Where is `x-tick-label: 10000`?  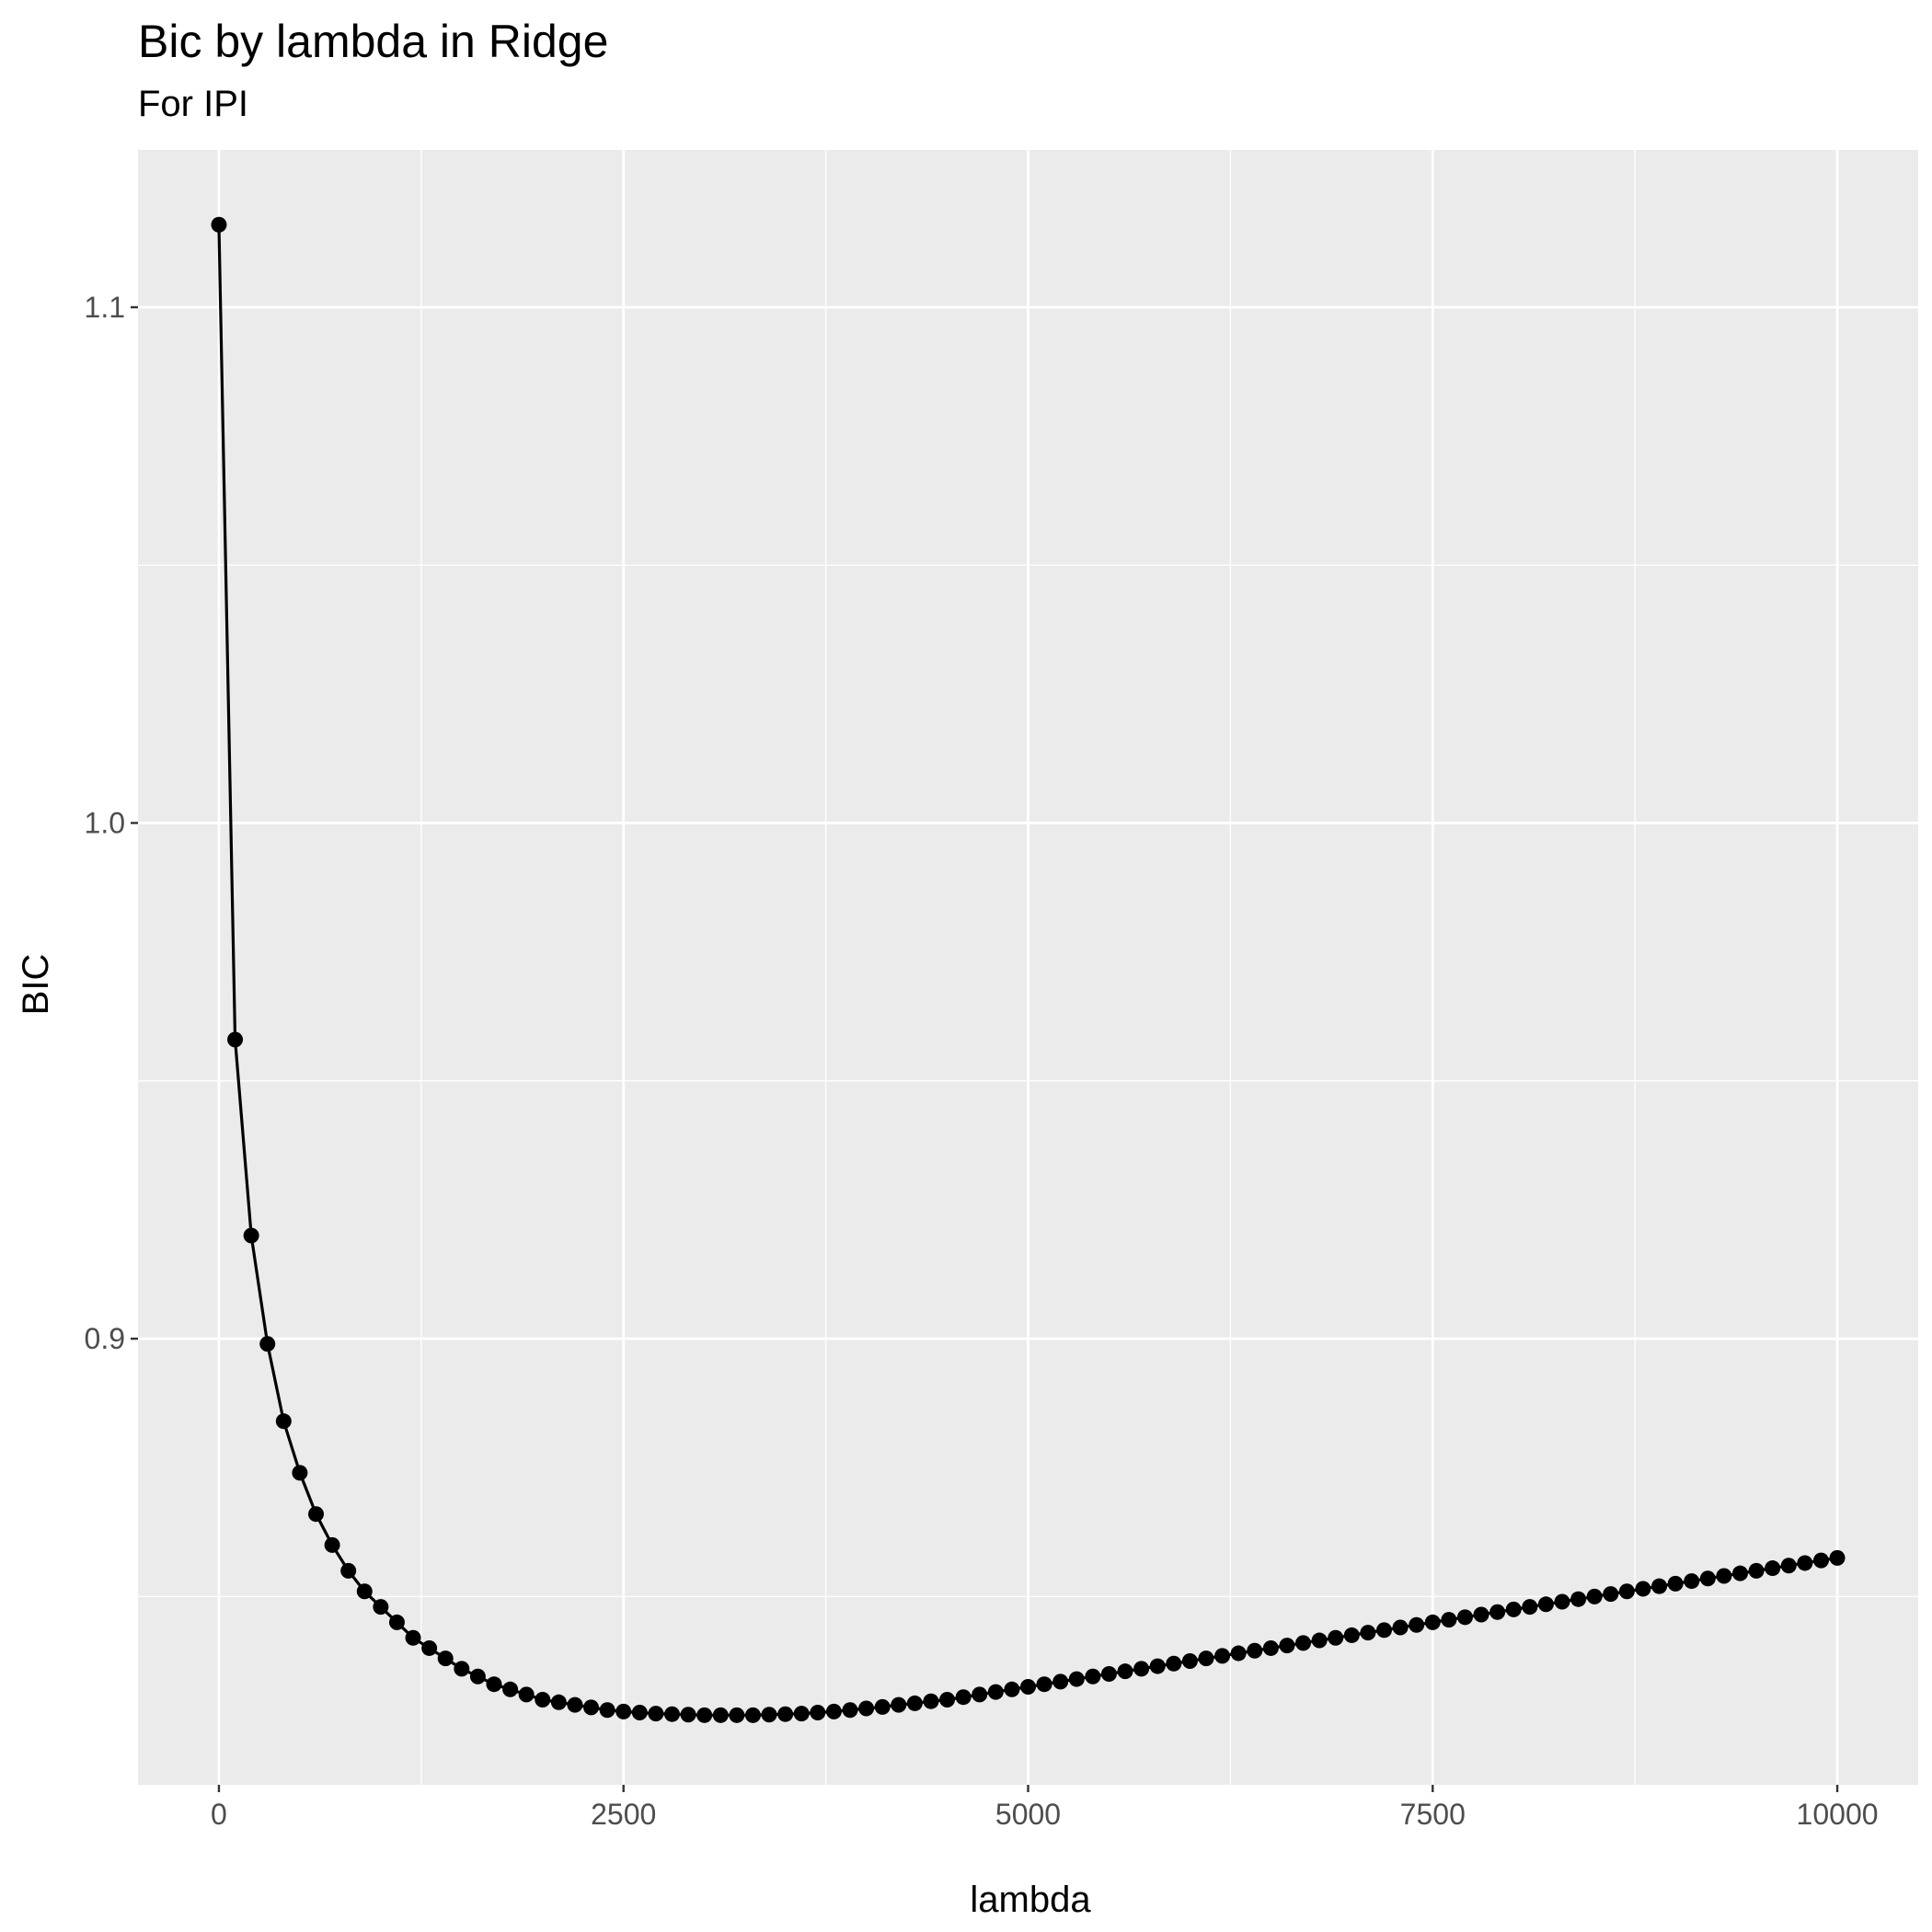
x-tick-label: 10000 is located at coordinates (1838, 1814).